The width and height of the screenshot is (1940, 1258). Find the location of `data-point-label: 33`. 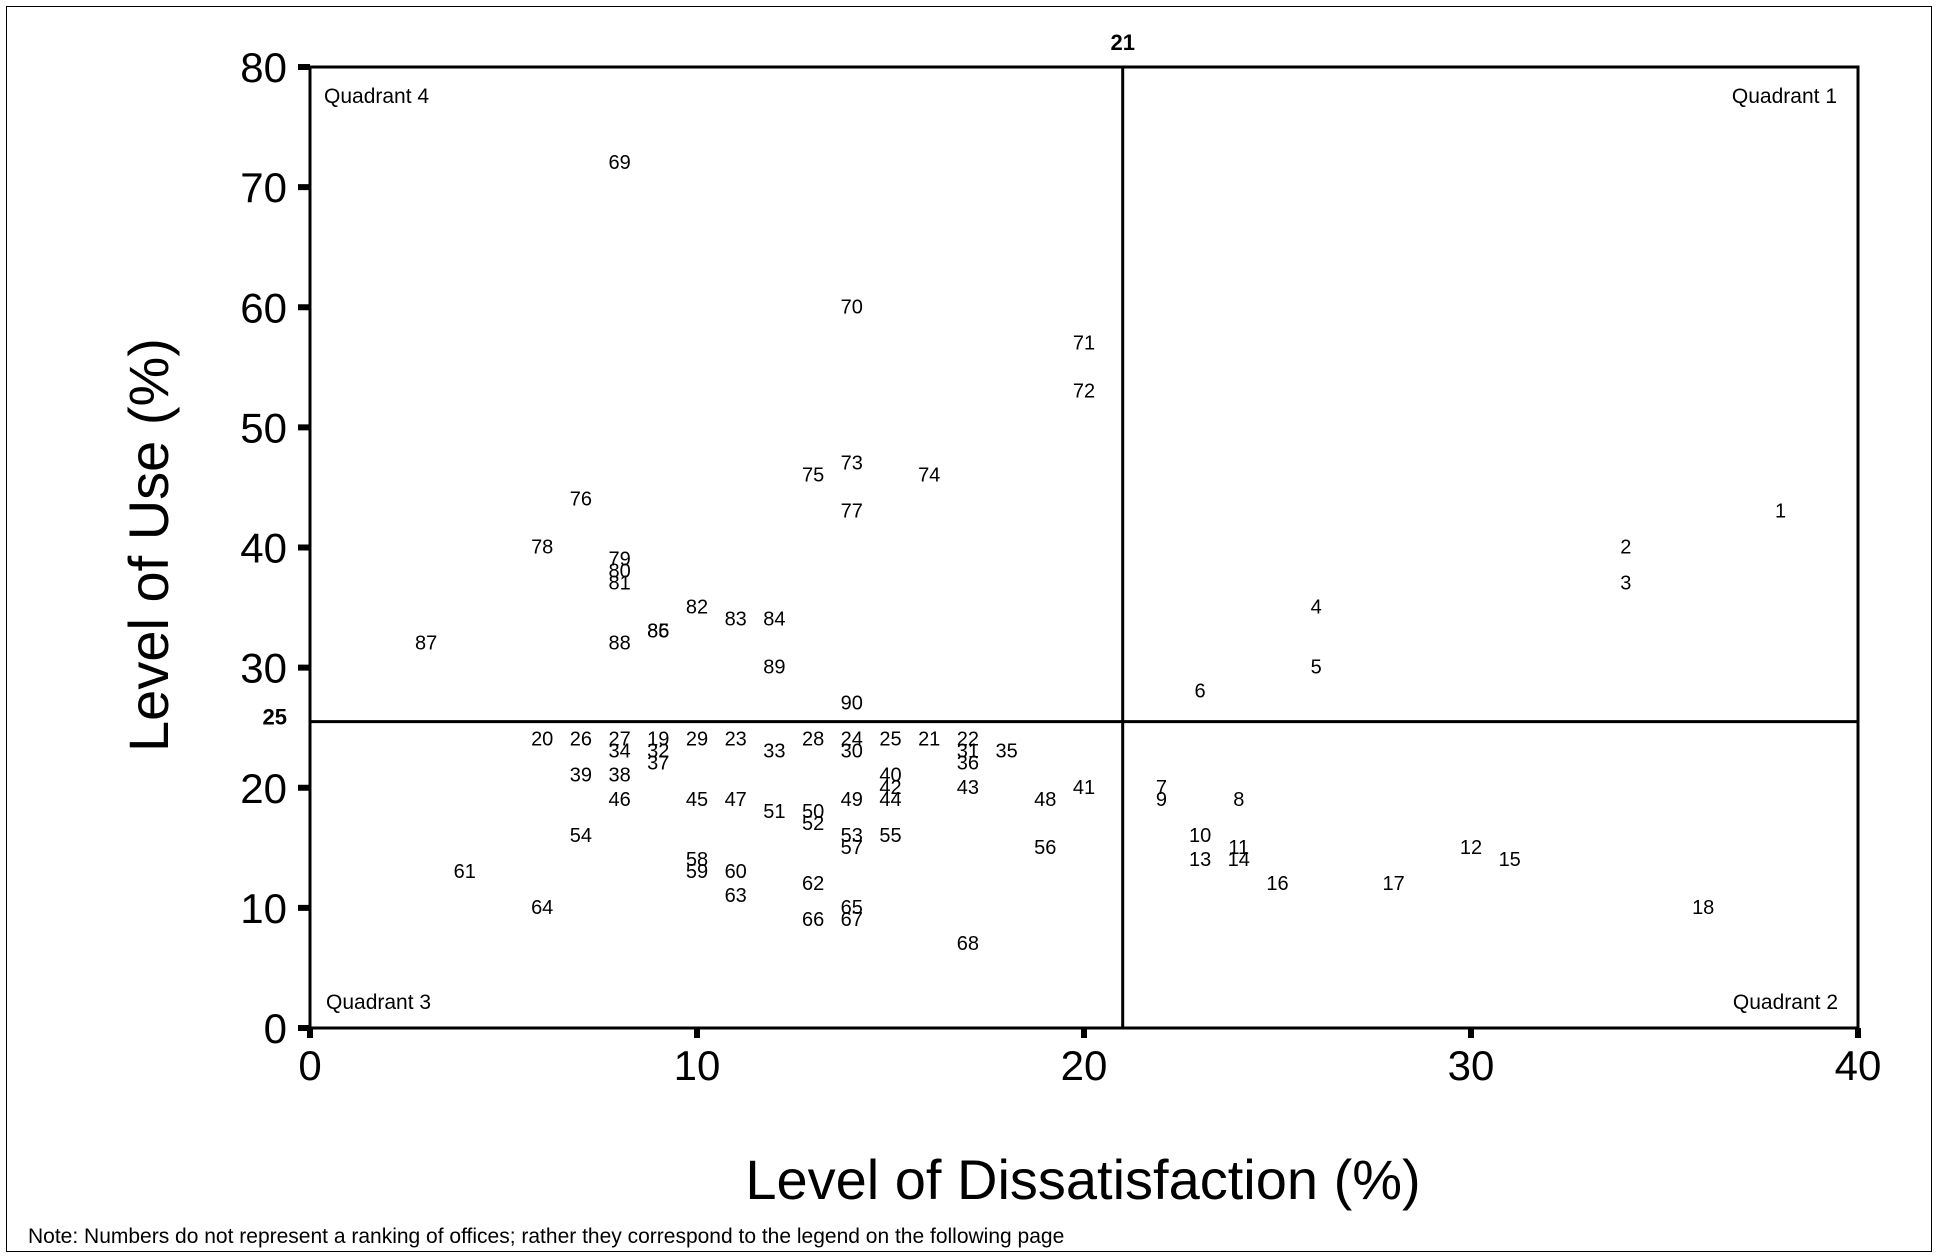

data-point-label: 33 is located at coordinates (774, 752).